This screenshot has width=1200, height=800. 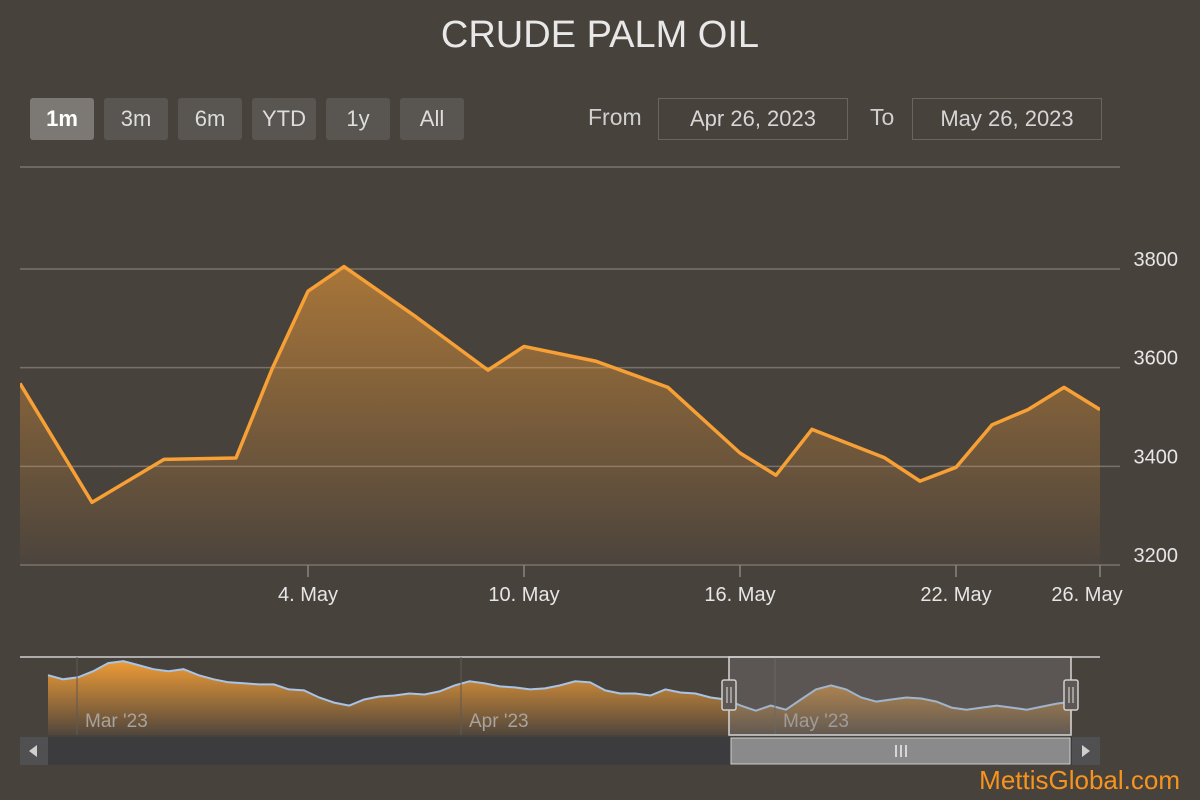 What do you see at coordinates (62, 119) in the screenshot?
I see `range-button-1m: 1m` at bounding box center [62, 119].